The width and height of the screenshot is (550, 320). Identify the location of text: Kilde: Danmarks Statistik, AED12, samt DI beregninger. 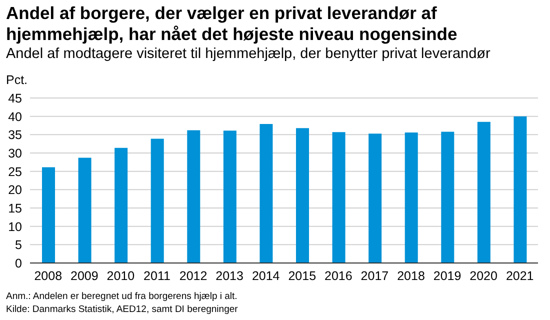
(122, 309).